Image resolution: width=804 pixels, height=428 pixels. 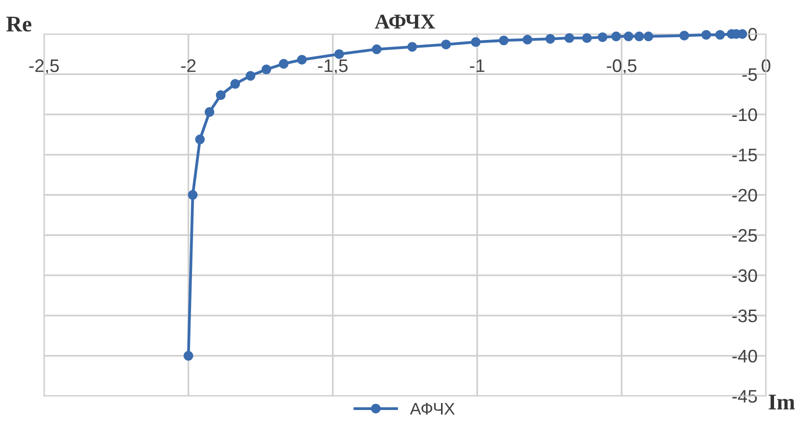 What do you see at coordinates (188, 65) in the screenshot?
I see `x-tick-label: -2` at bounding box center [188, 65].